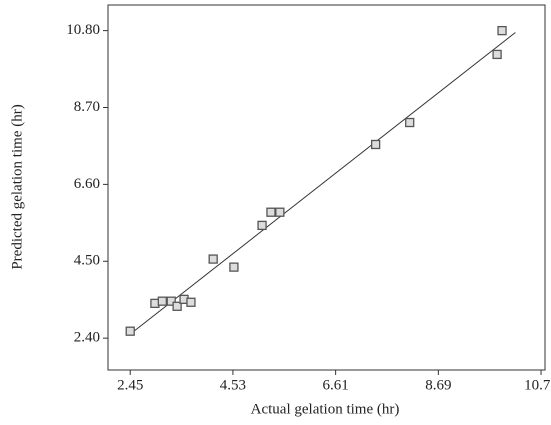 This screenshot has width=551, height=425. I want to click on y-axis-label: Predicted gelation time (hr), so click(17, 186).